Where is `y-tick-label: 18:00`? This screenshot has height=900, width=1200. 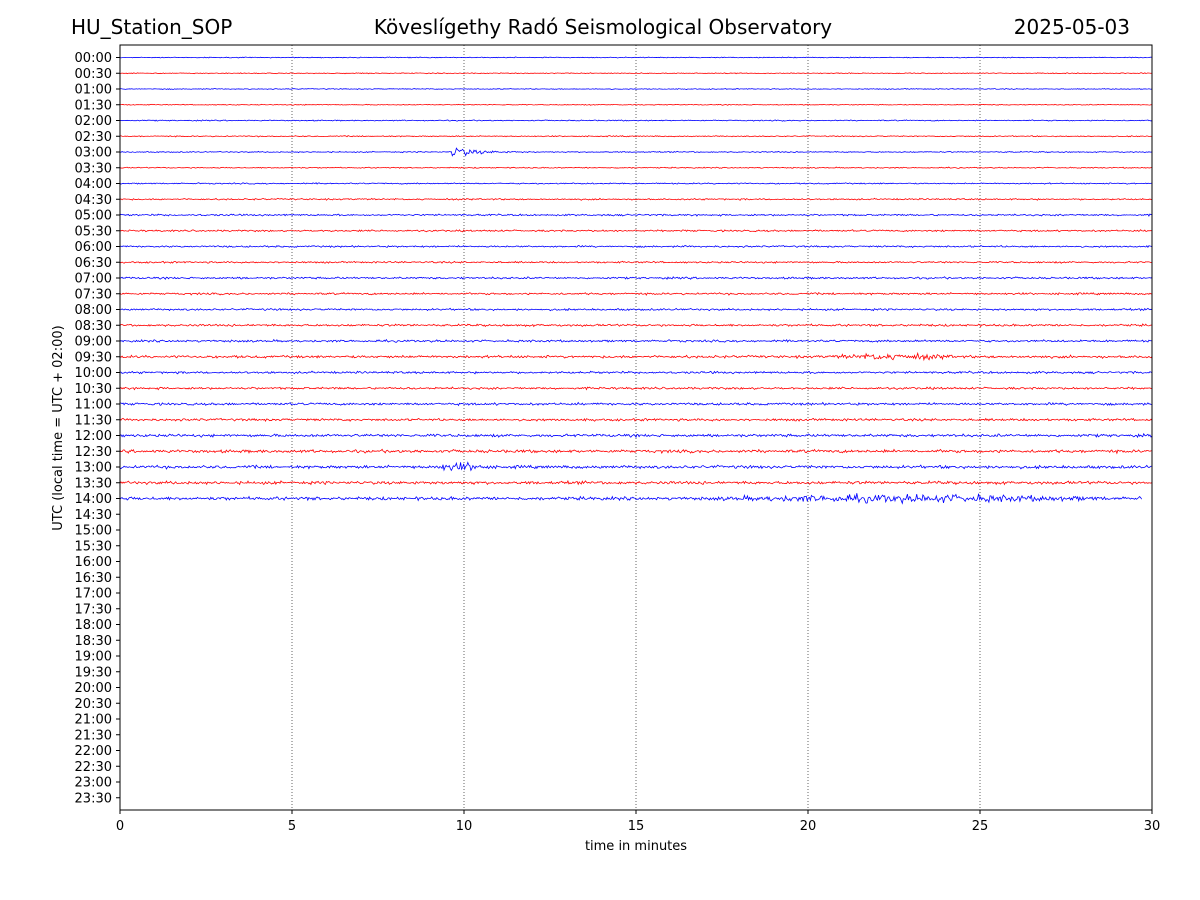
y-tick-label: 18:00 is located at coordinates (93, 625).